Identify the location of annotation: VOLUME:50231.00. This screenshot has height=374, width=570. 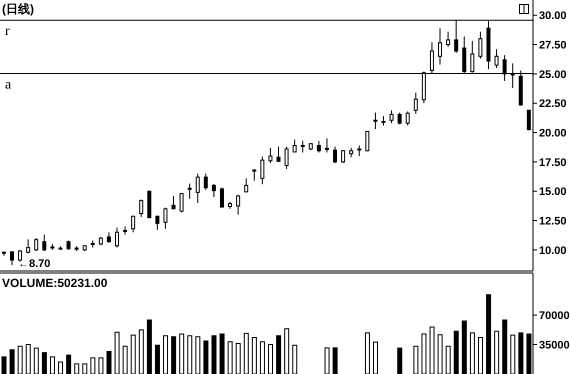
(55, 283).